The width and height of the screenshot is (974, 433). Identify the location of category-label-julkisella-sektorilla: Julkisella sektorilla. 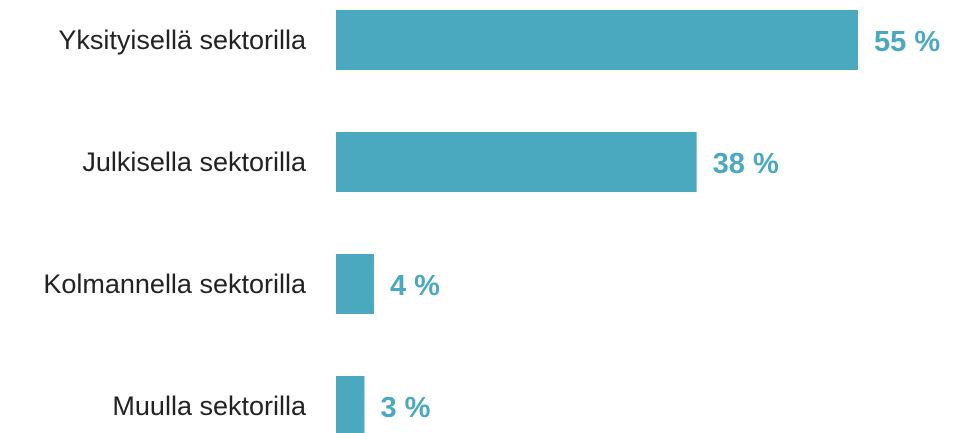
(194, 162).